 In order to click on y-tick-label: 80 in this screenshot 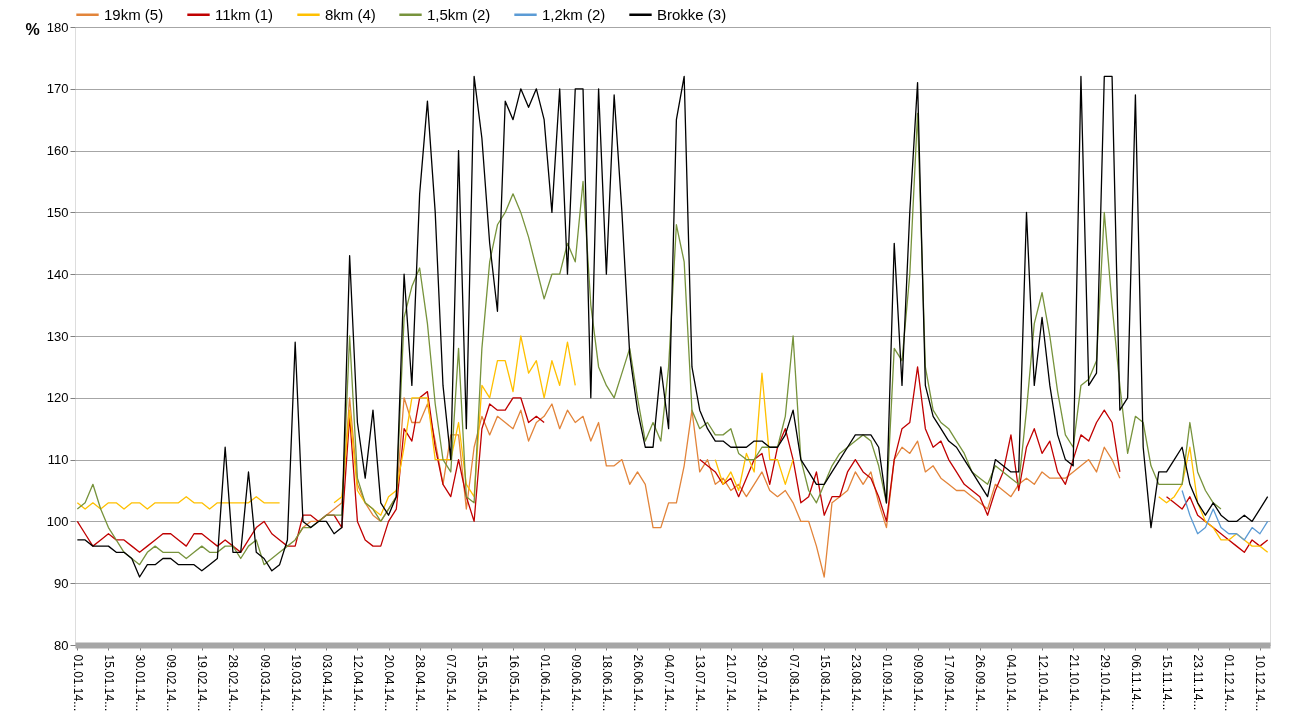, I will do `click(61, 645)`.